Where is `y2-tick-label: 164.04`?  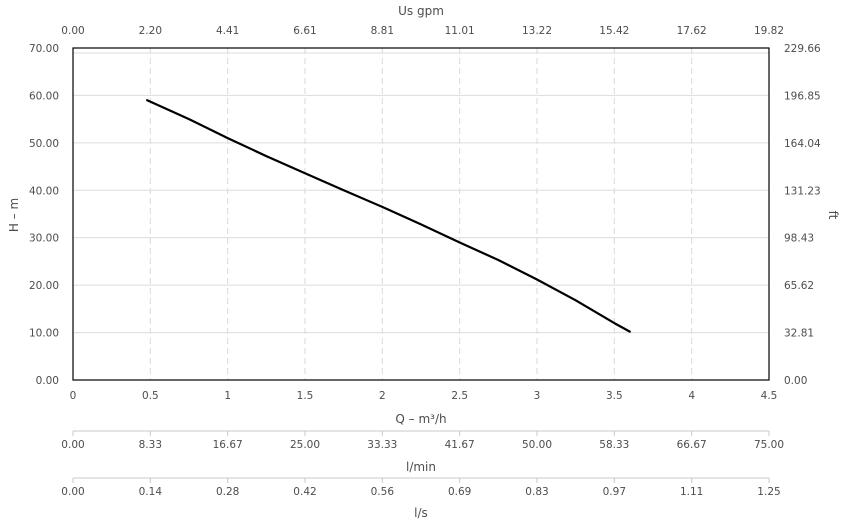 y2-tick-label: 164.04 is located at coordinates (802, 144).